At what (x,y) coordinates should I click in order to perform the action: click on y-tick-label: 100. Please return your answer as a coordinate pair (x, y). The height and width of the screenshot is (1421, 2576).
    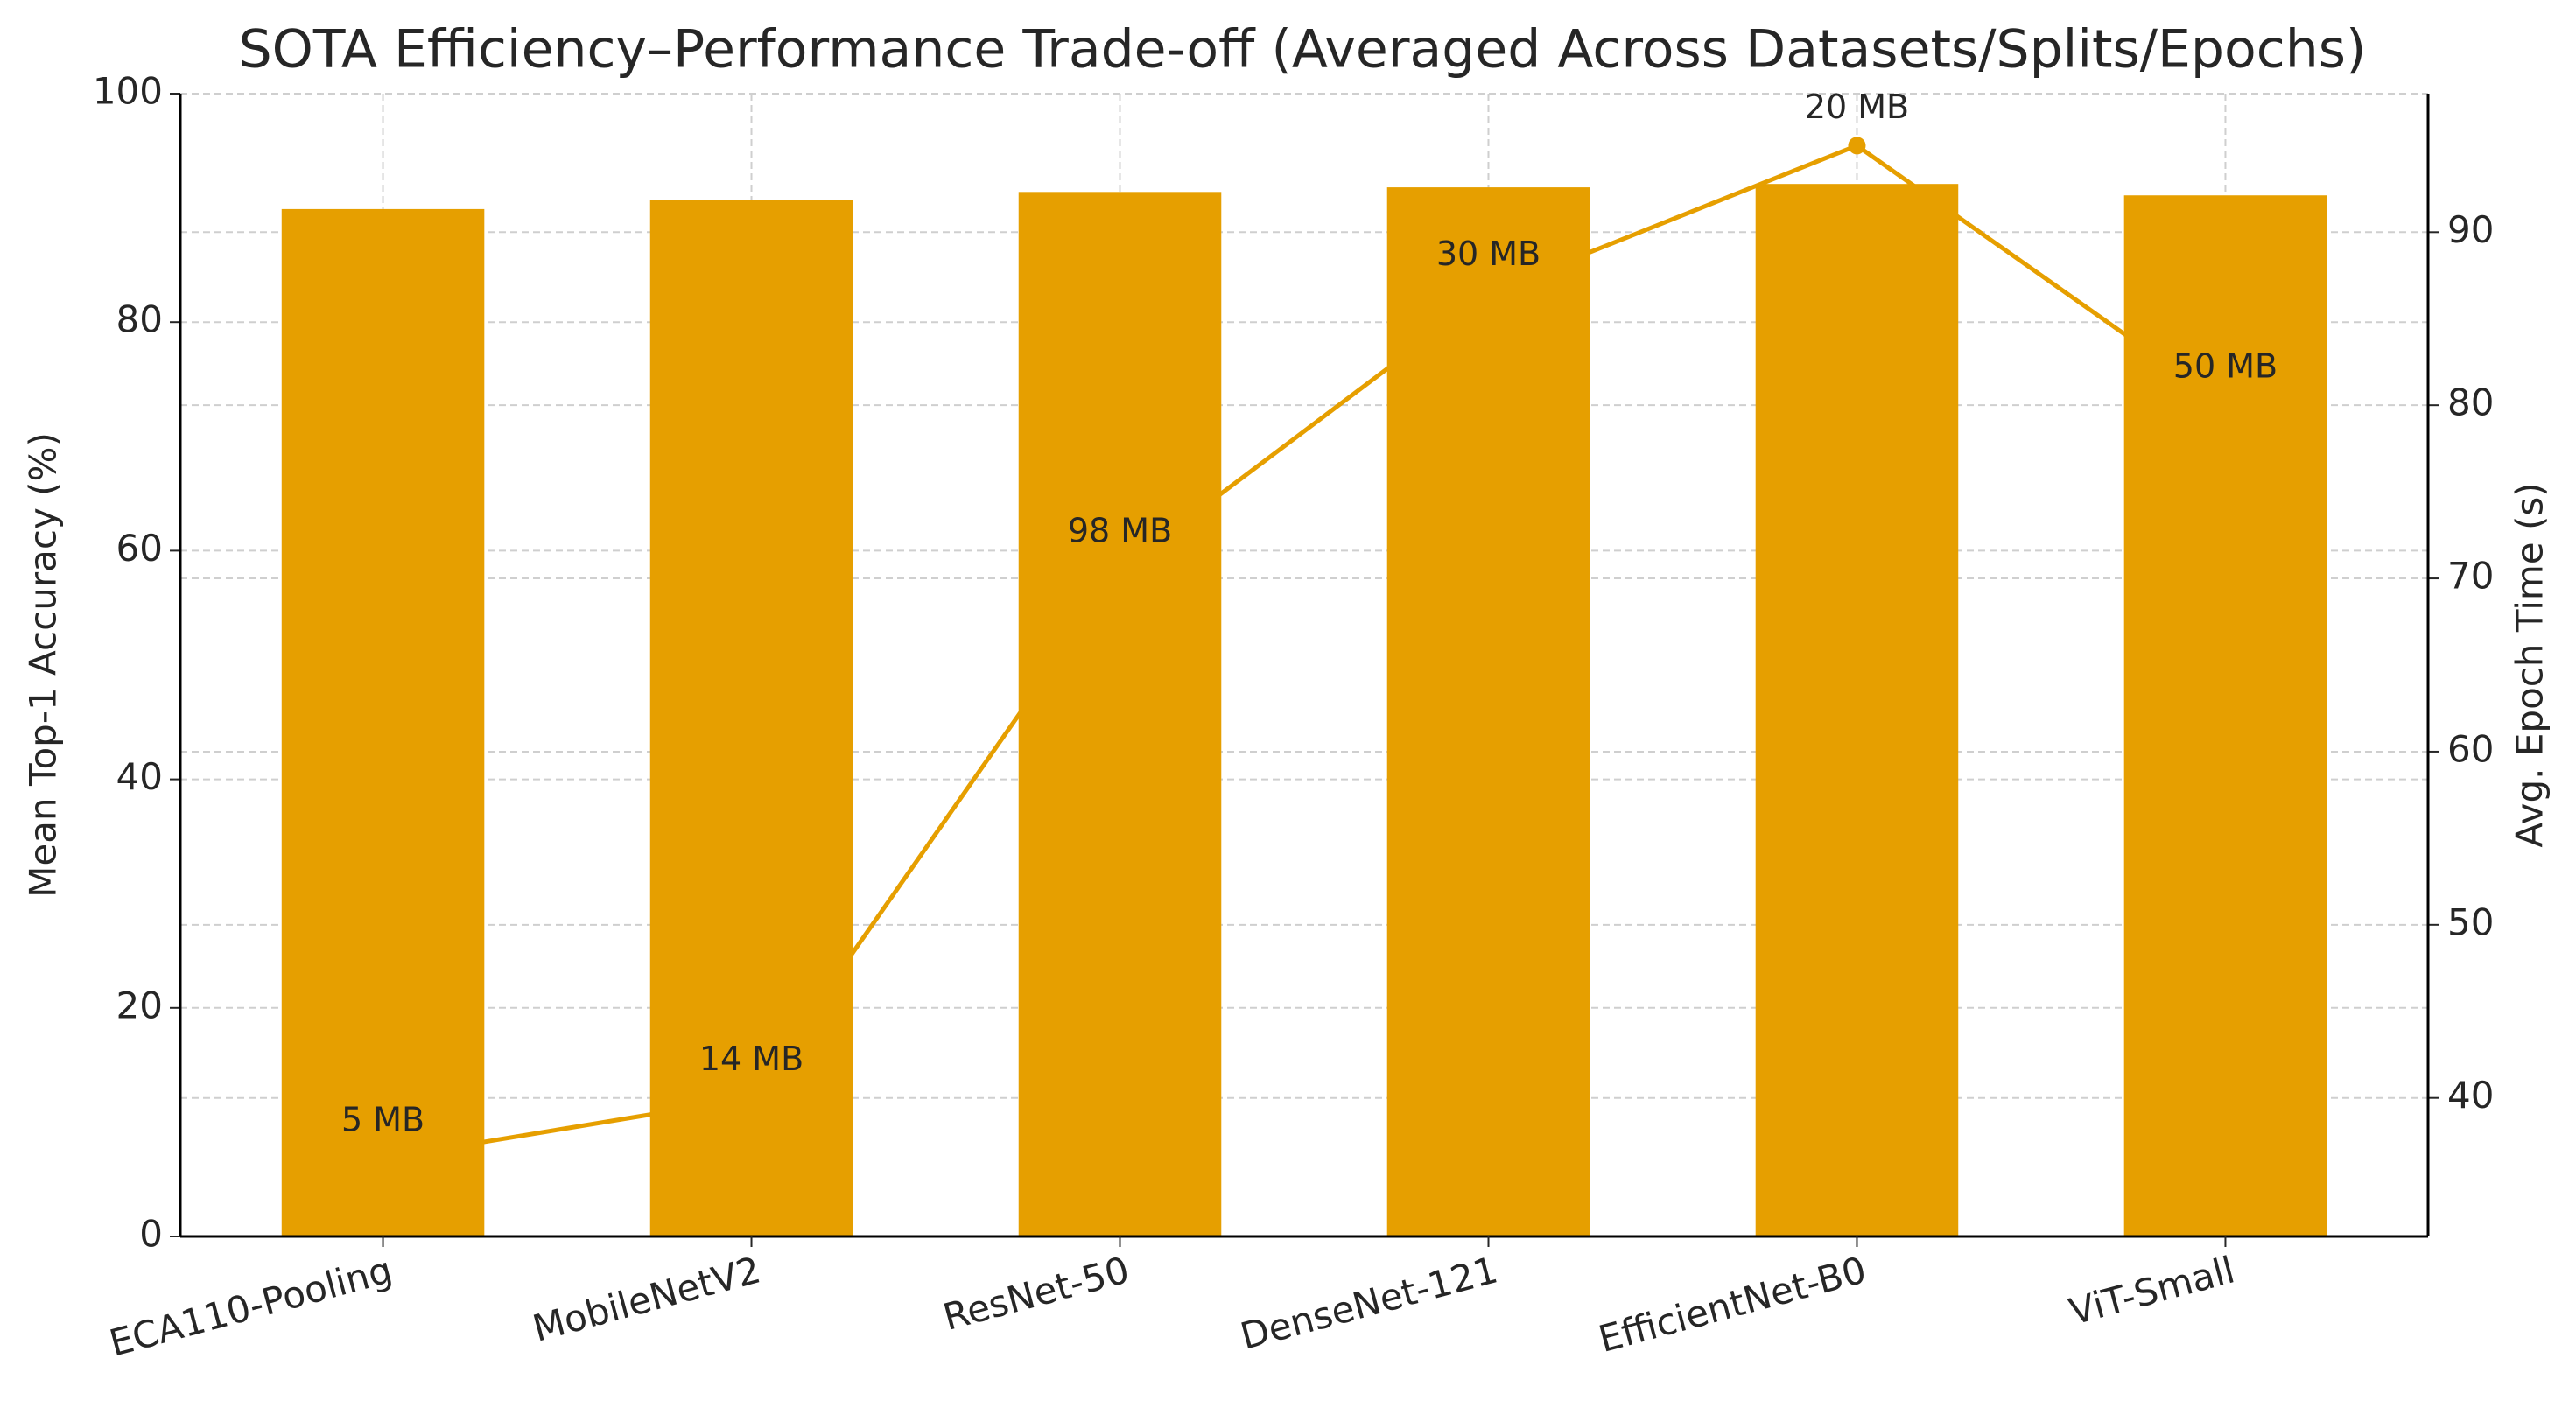
    Looking at the image, I should click on (128, 91).